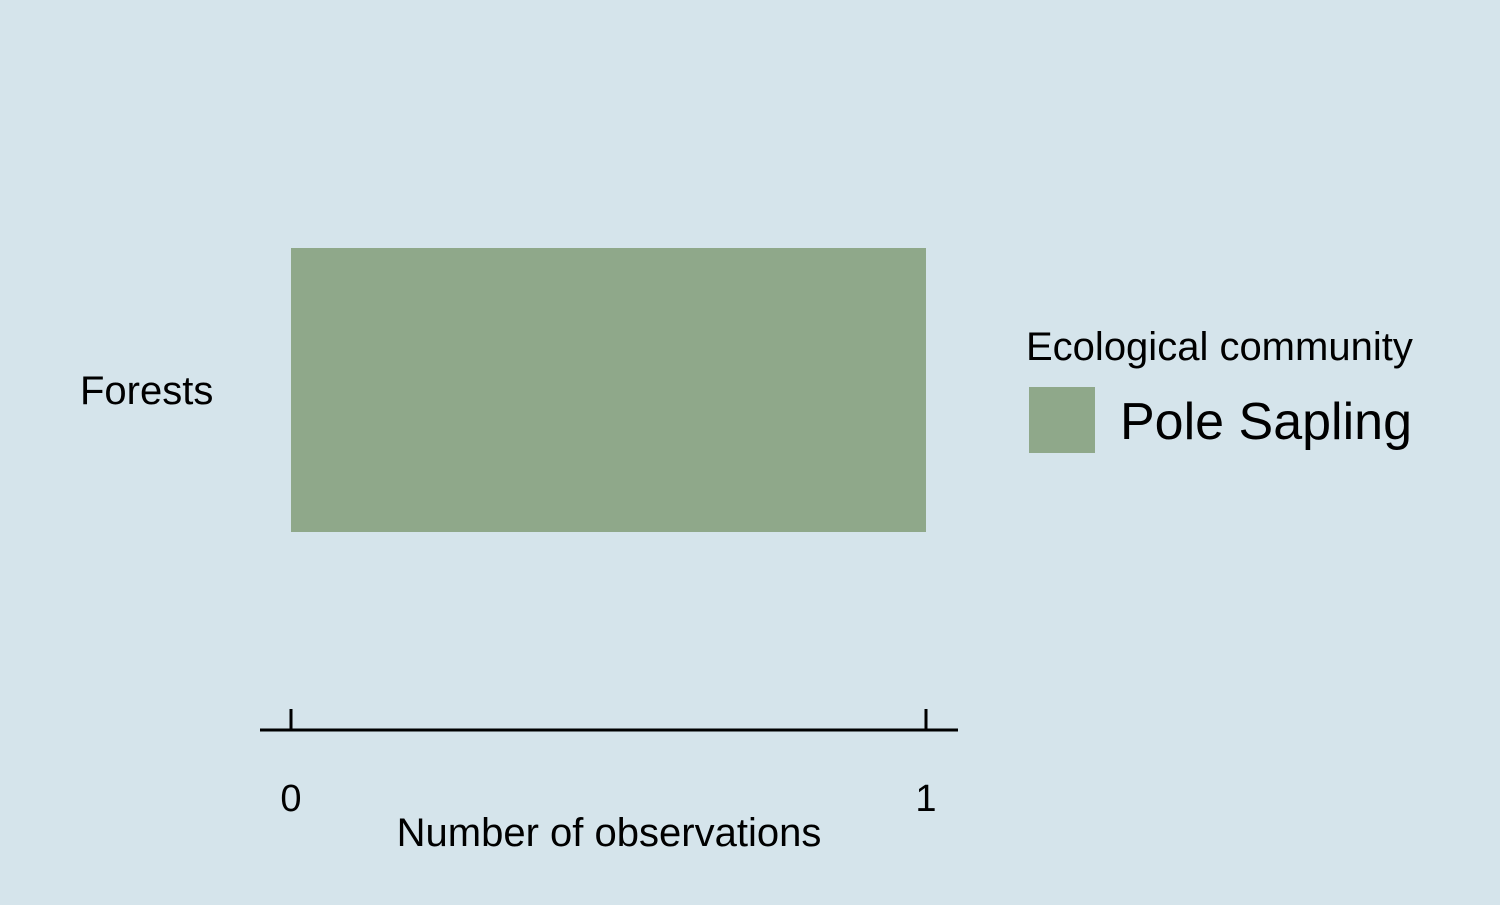 Image resolution: width=1500 pixels, height=905 pixels. Describe the element at coordinates (609, 833) in the screenshot. I see `x-axis-title: Number of observations` at that location.